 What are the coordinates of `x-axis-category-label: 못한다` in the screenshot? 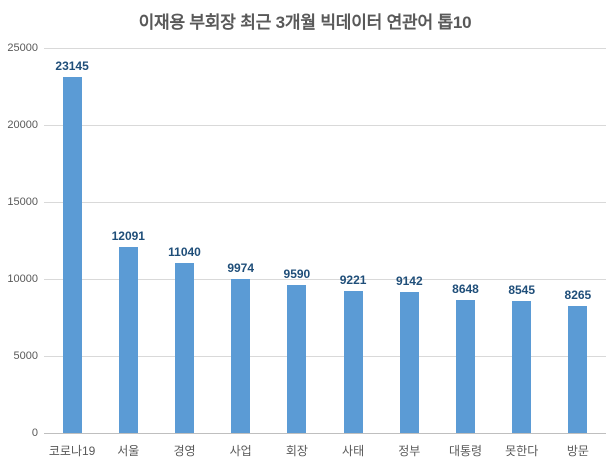 It's located at (522, 451).